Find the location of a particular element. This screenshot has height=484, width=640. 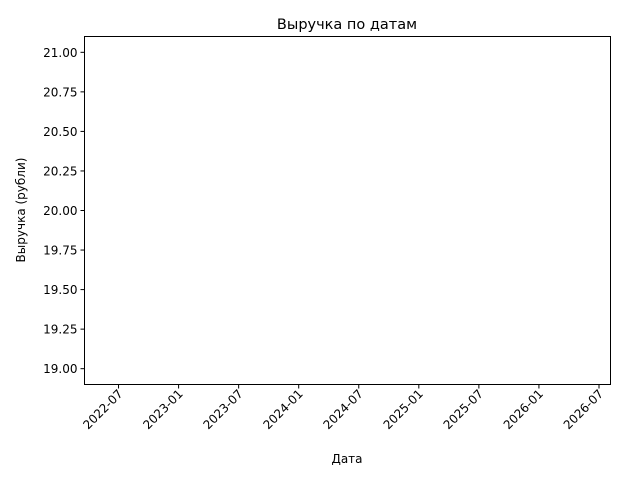

y-tick-label: 20.75 is located at coordinates (60, 92).